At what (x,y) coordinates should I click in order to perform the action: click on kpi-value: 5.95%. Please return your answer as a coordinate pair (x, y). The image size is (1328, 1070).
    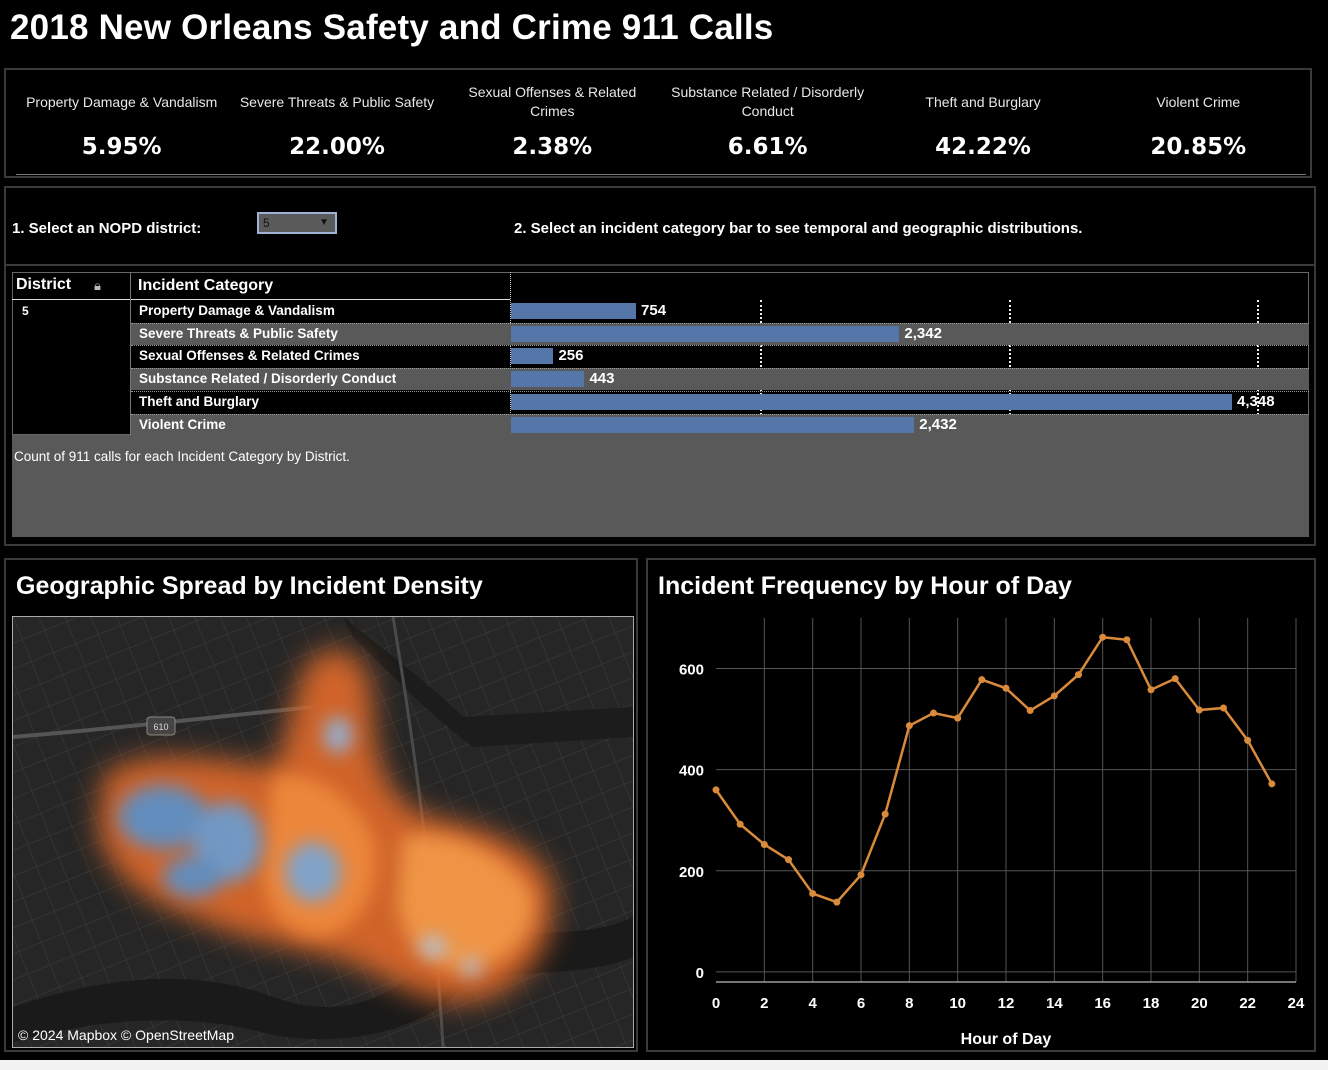
    Looking at the image, I should click on (121, 147).